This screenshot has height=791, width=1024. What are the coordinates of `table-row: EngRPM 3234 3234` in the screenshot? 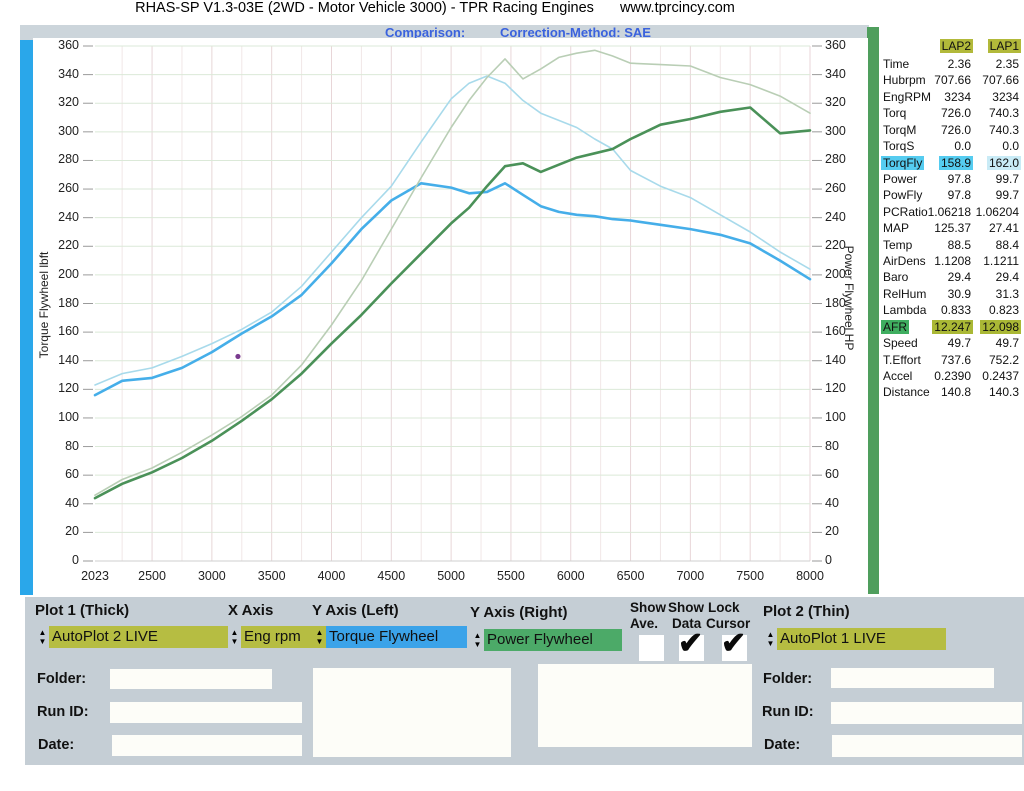 It's located at (951, 98).